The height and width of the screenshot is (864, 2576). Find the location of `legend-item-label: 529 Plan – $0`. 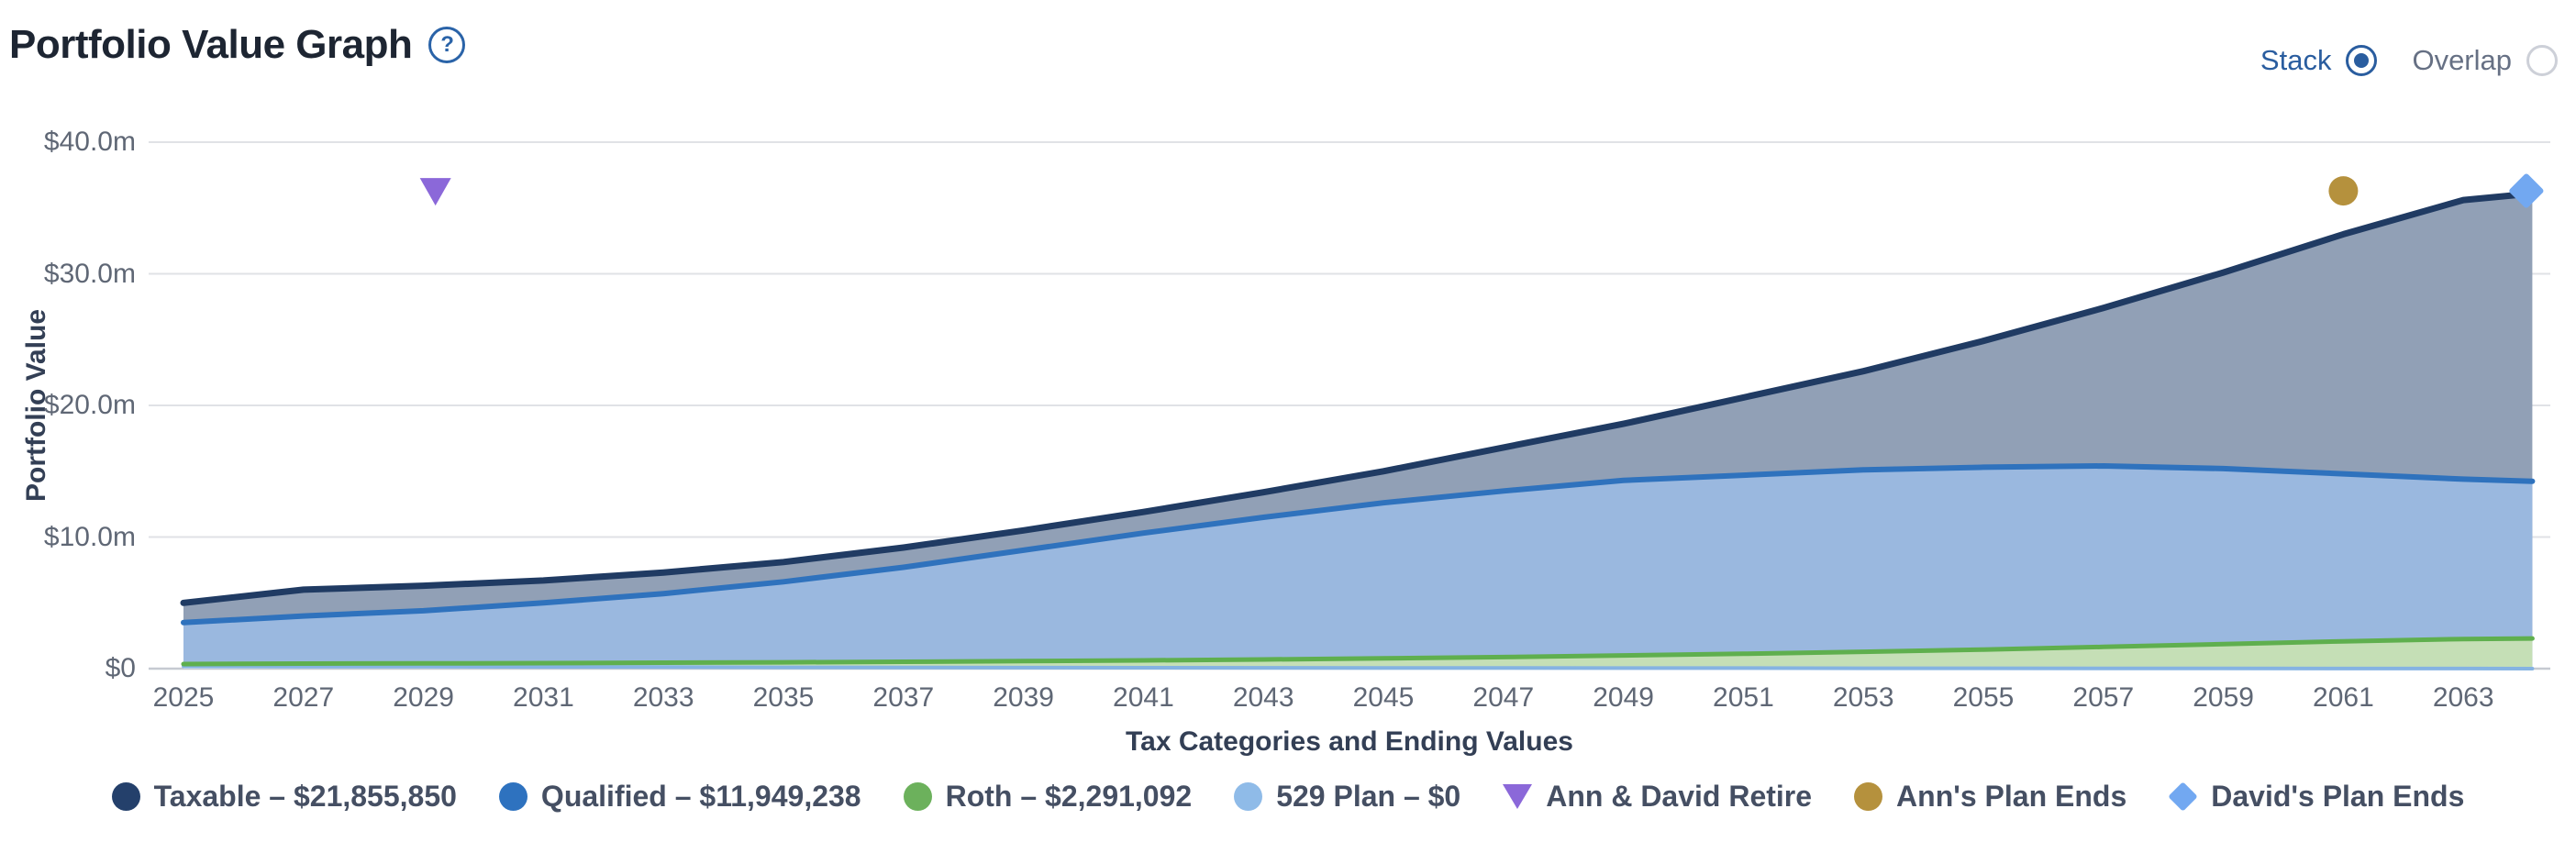

legend-item-label: 529 Plan – $0 is located at coordinates (1368, 796).